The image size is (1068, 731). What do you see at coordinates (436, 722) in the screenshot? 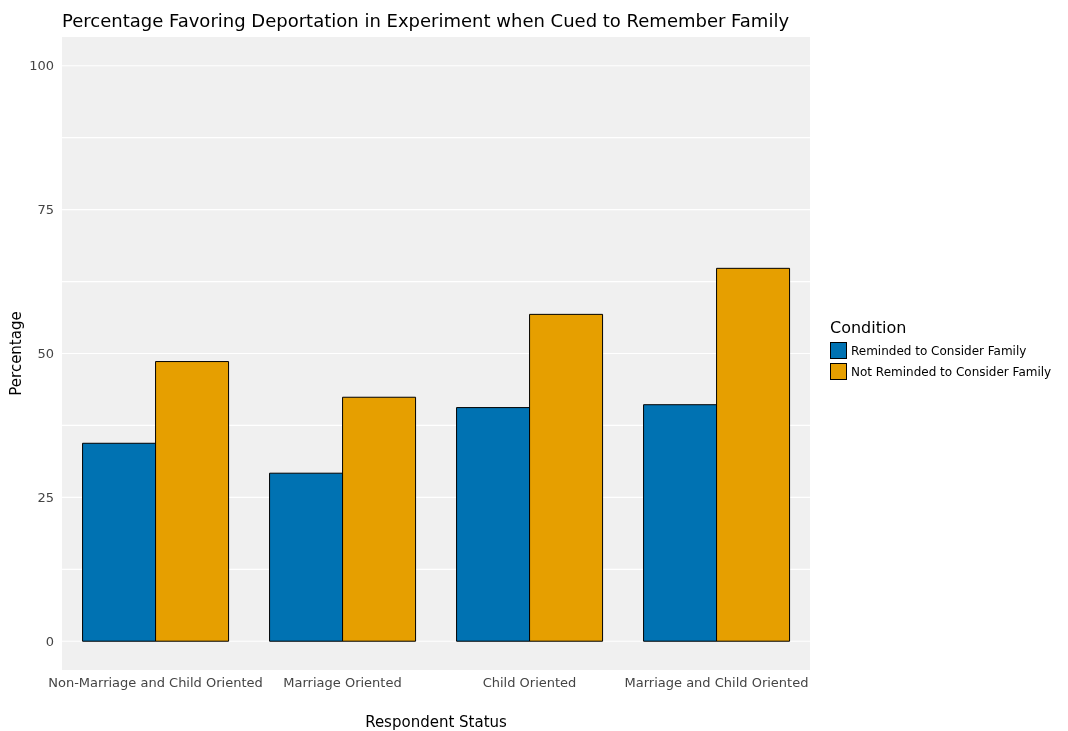
I see `x-axis-title: Respondent Status` at bounding box center [436, 722].